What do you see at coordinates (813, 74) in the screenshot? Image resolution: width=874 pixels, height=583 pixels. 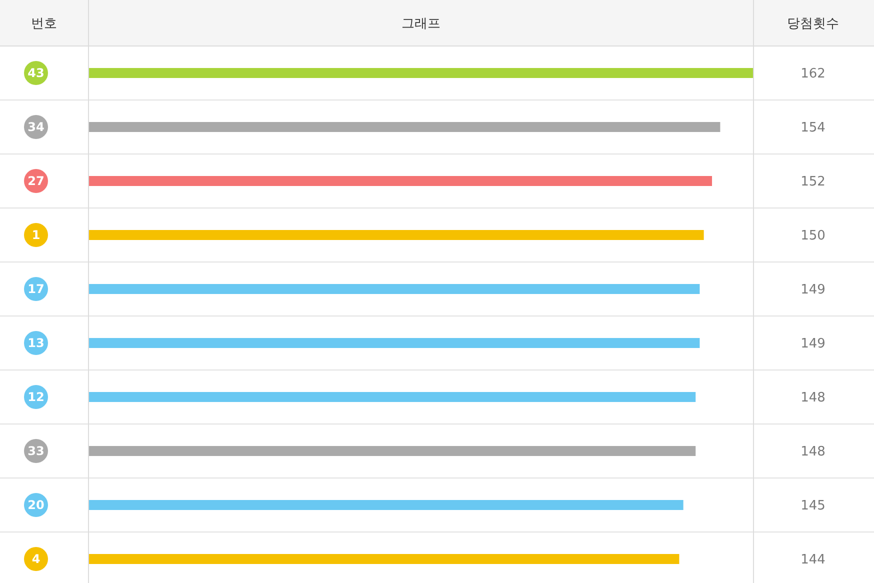 I see `data-label: 162` at bounding box center [813, 74].